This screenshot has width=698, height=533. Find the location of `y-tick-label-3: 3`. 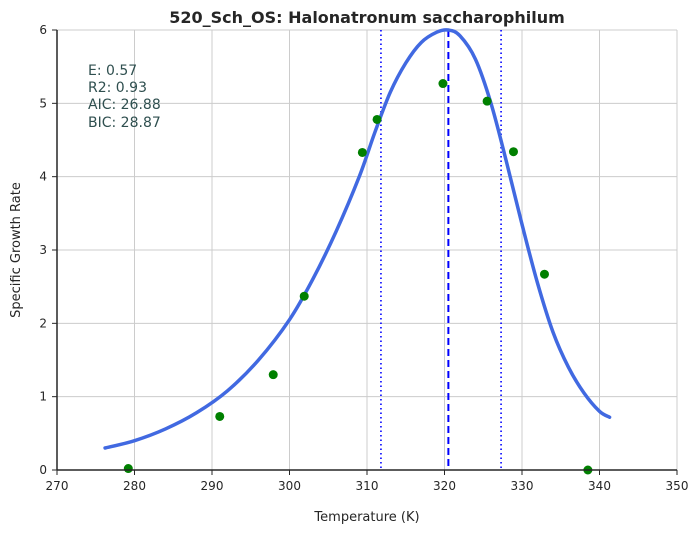

y-tick-label-3: 3 is located at coordinates (43, 250).